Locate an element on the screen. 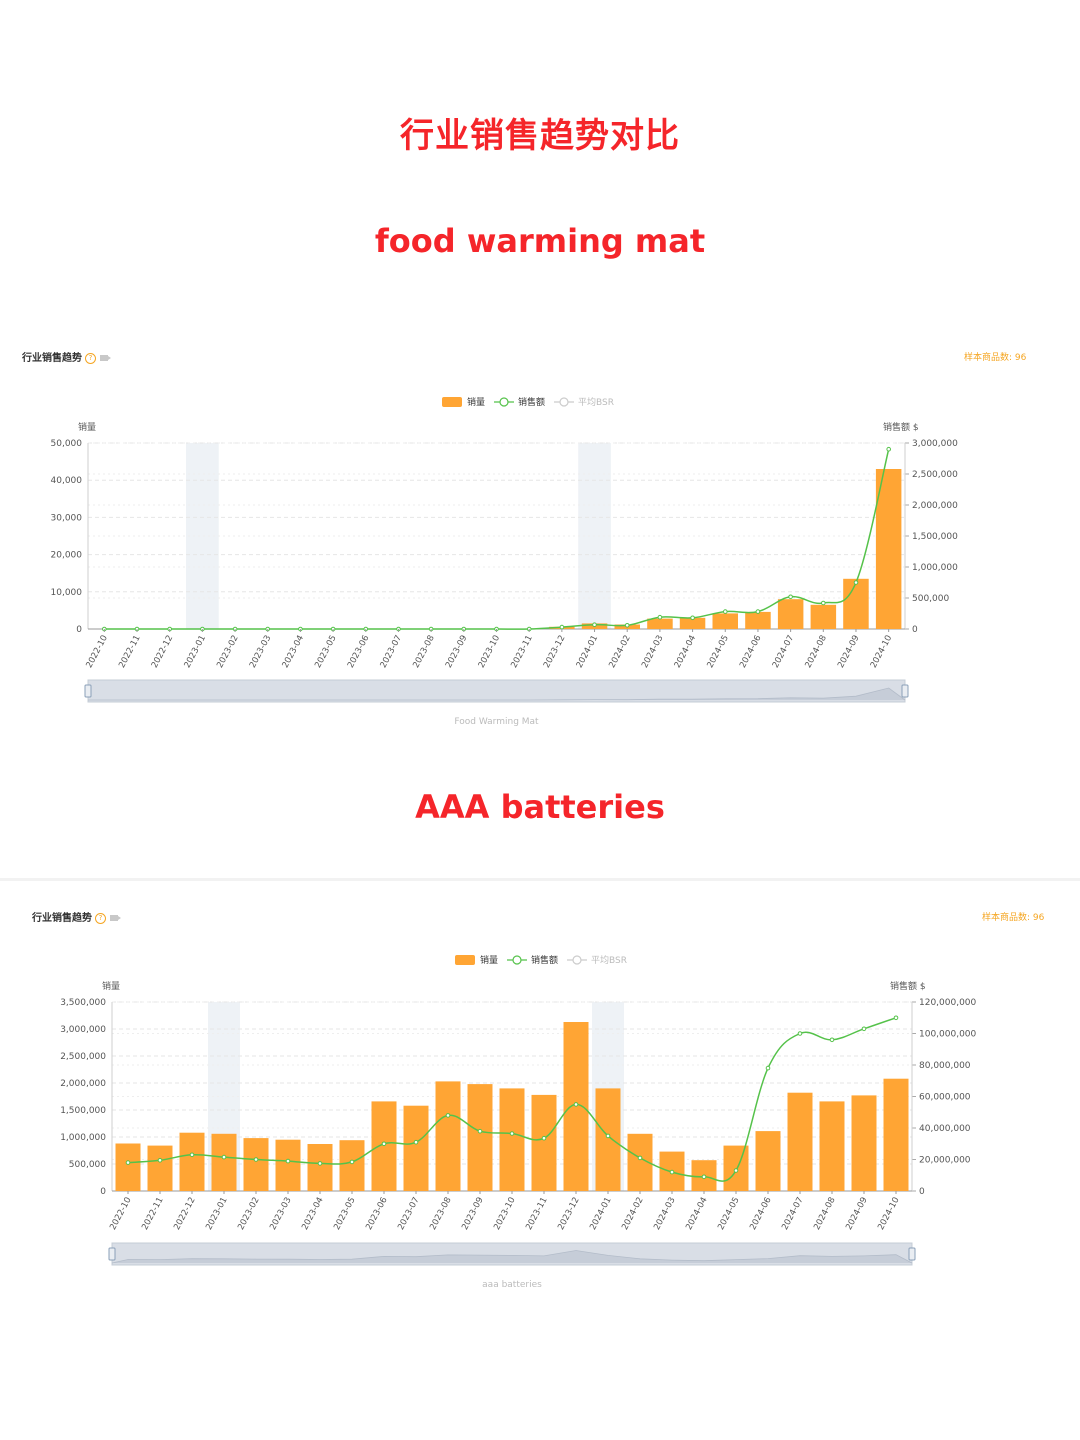  y-tick-right: 0 is located at coordinates (915, 630).